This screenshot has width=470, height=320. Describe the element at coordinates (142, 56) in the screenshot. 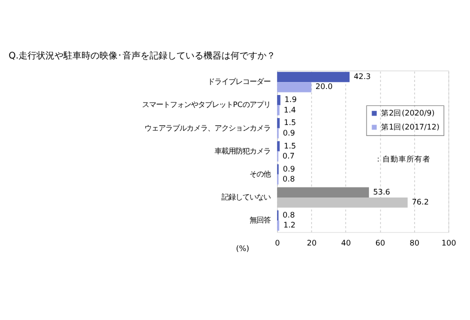

I see `text: Q.走行状況や駐車時の映像･音声を記録している機器は何ですか？` at that location.